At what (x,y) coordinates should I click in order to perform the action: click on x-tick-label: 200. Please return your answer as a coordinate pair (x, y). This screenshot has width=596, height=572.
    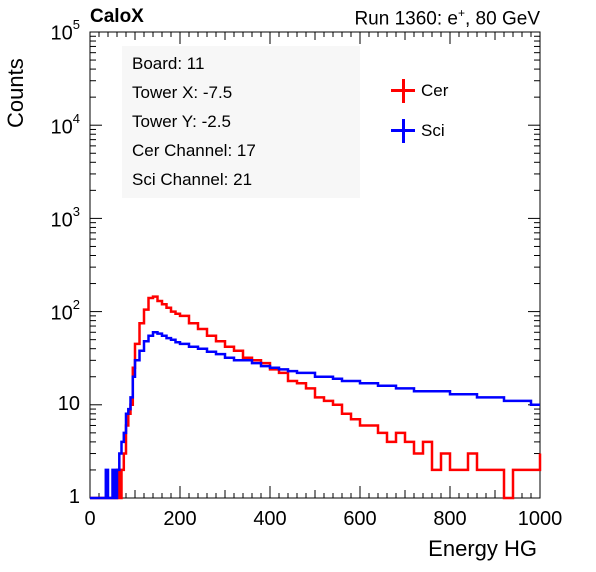
    Looking at the image, I should click on (180, 519).